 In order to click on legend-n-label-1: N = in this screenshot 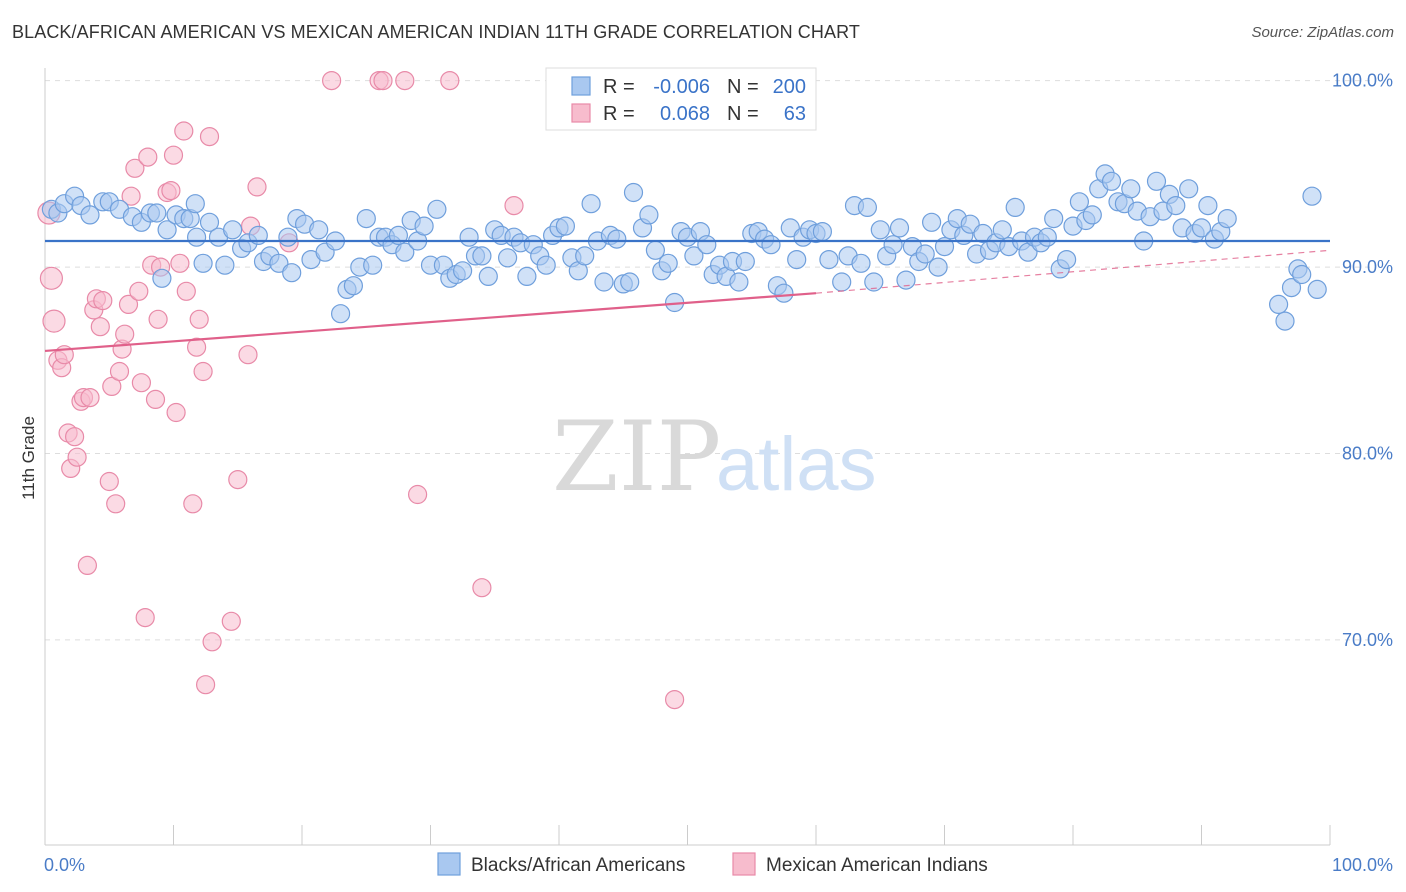, I will do `click(743, 87)`.